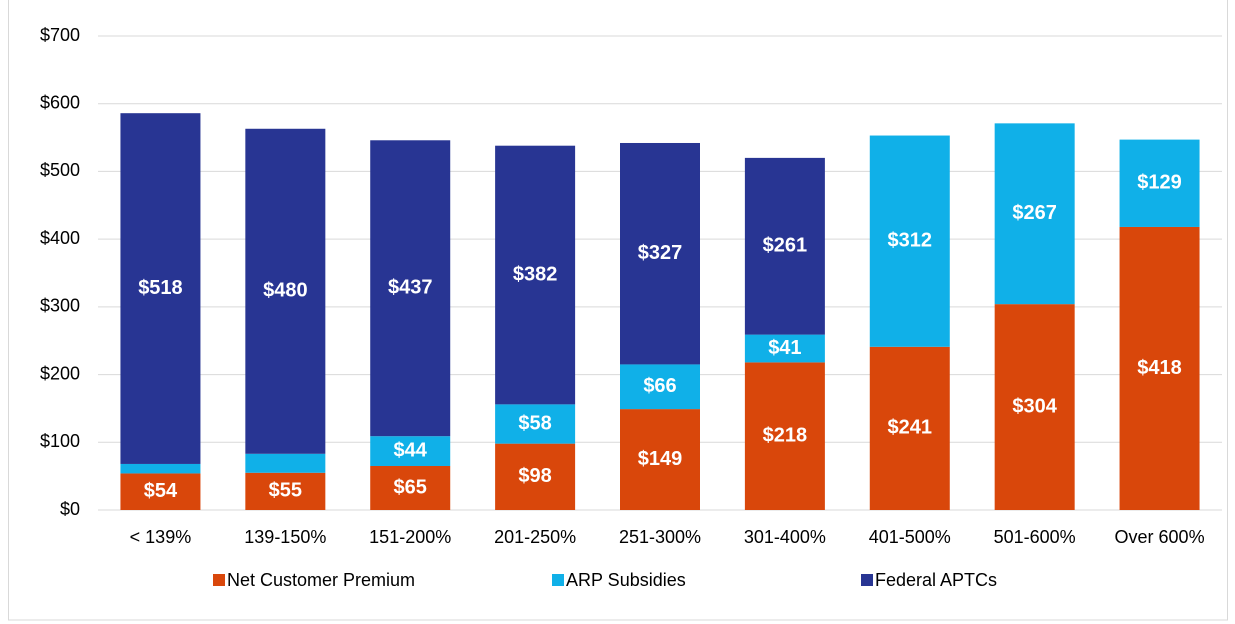 Image resolution: width=1235 pixels, height=624 pixels. What do you see at coordinates (60, 373) in the screenshot?
I see `y-tick-label: $200` at bounding box center [60, 373].